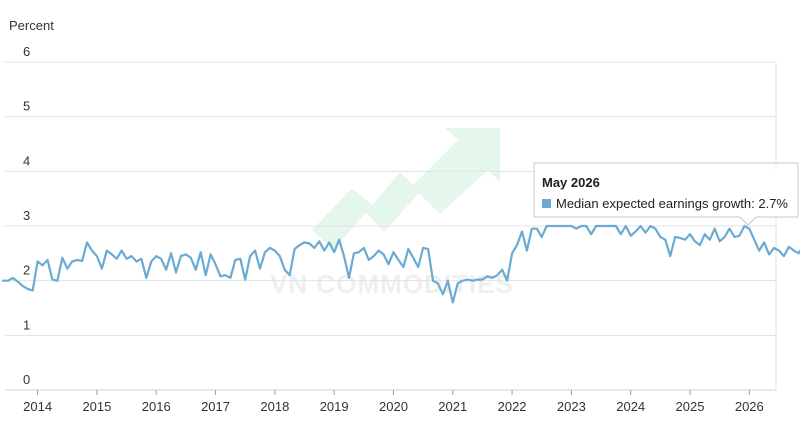  Describe the element at coordinates (406, 189) in the screenshot. I see `watermark-arrow-icon` at that location.